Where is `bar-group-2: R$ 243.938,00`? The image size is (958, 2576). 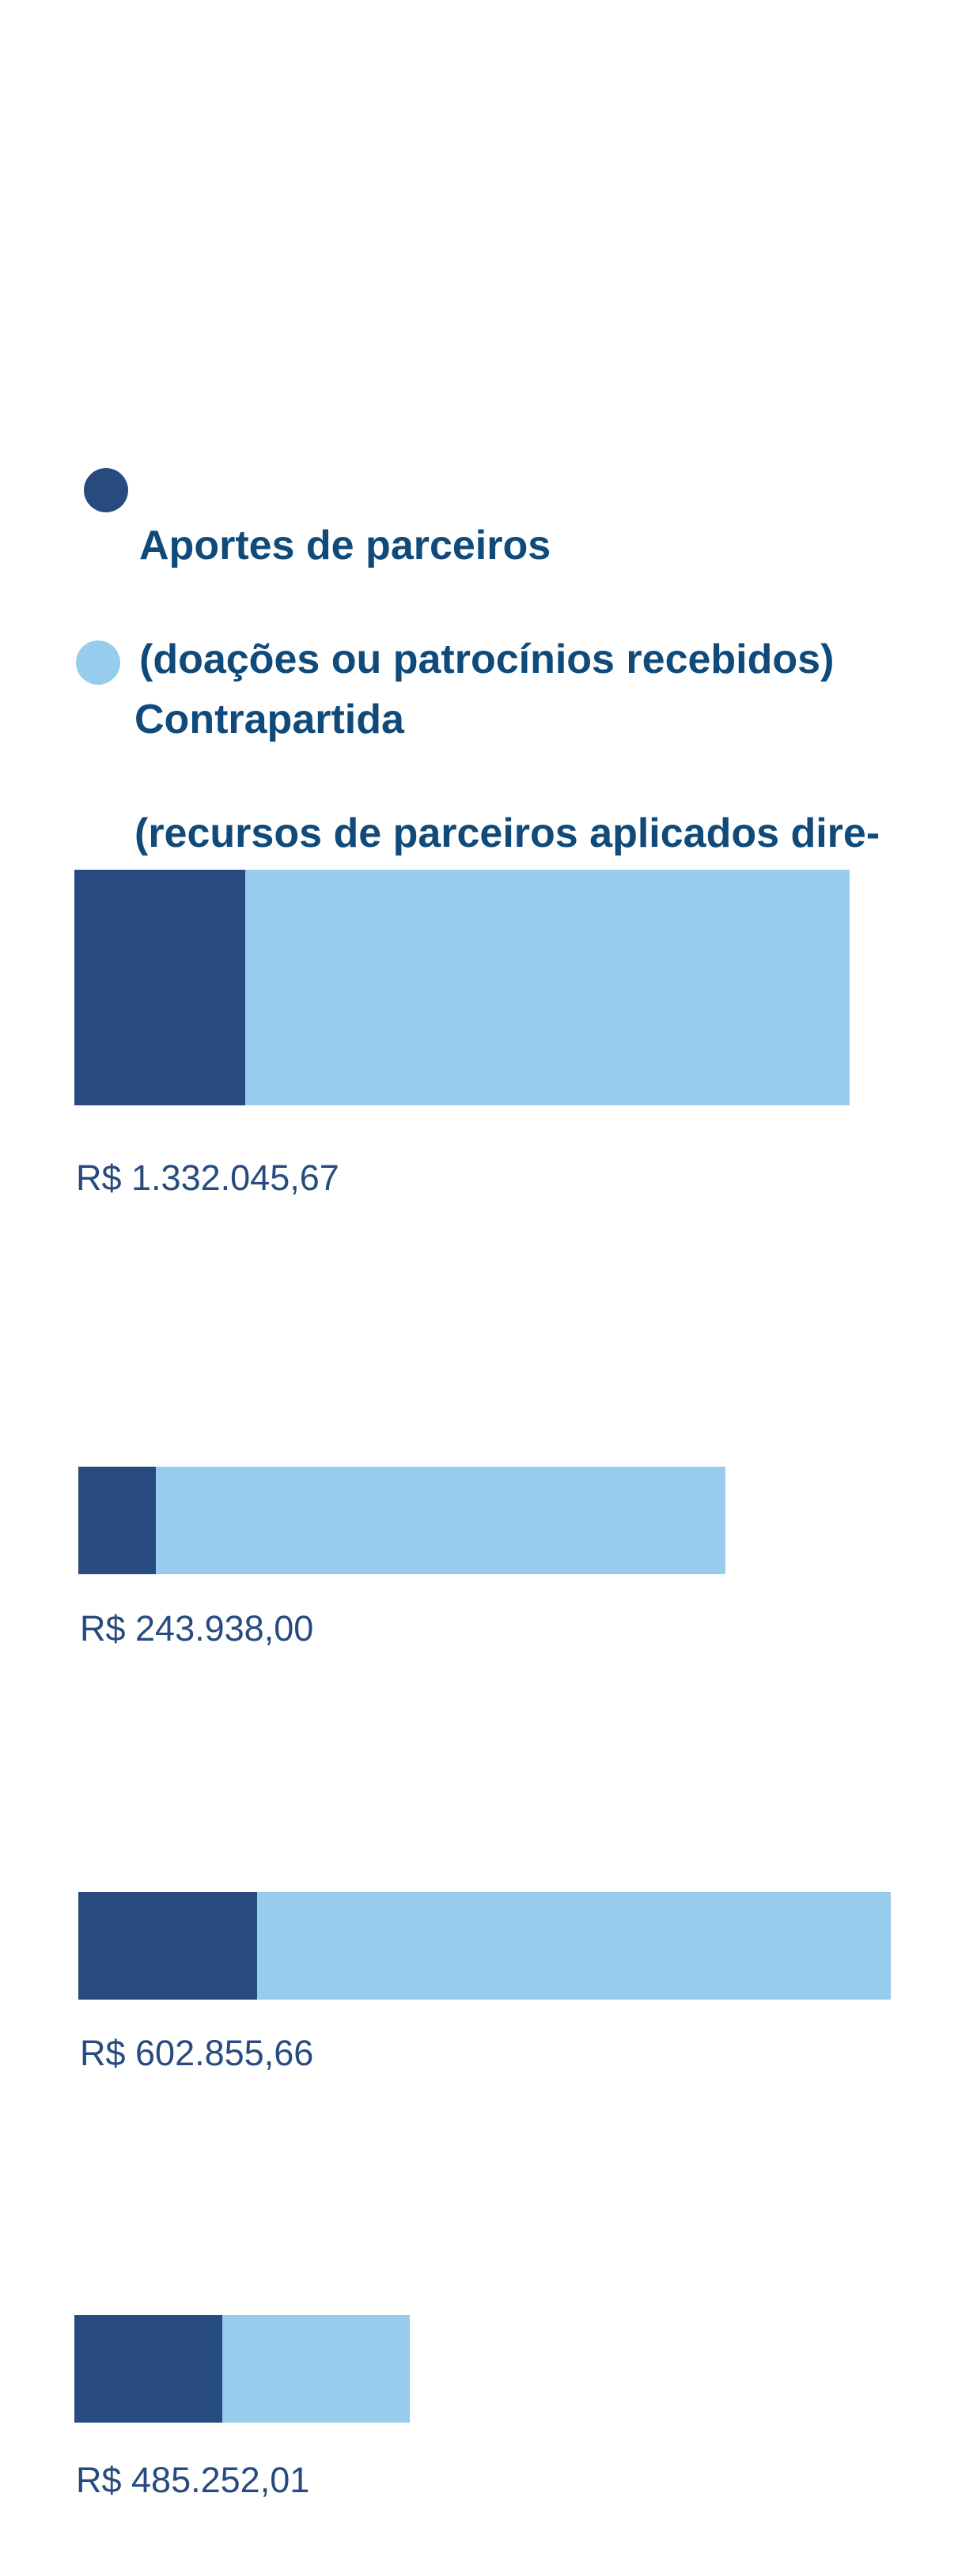
bar-group-2: R$ 243.938,00 is located at coordinates (401, 1558).